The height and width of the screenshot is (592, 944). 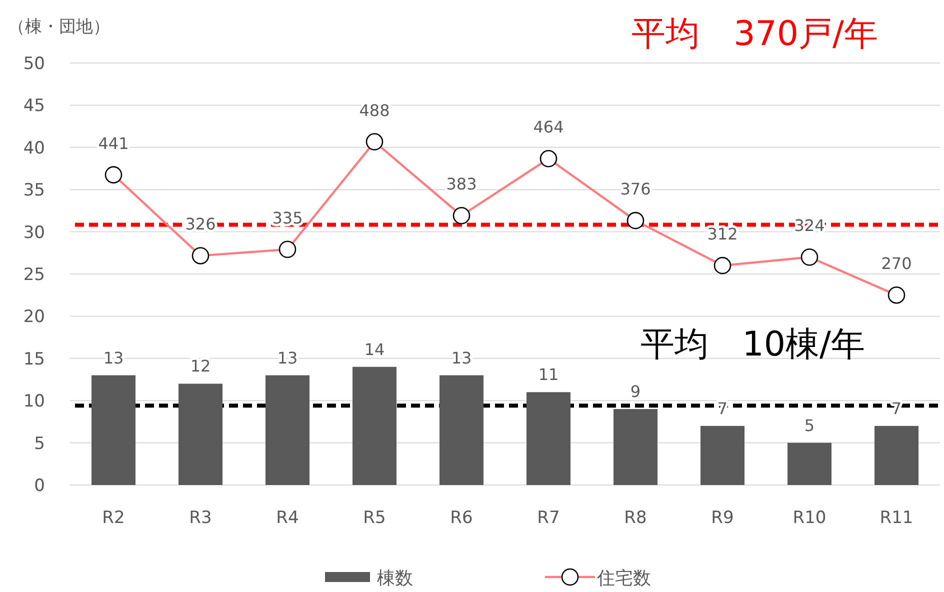 What do you see at coordinates (39, 444) in the screenshot?
I see `y-tick-label: 5` at bounding box center [39, 444].